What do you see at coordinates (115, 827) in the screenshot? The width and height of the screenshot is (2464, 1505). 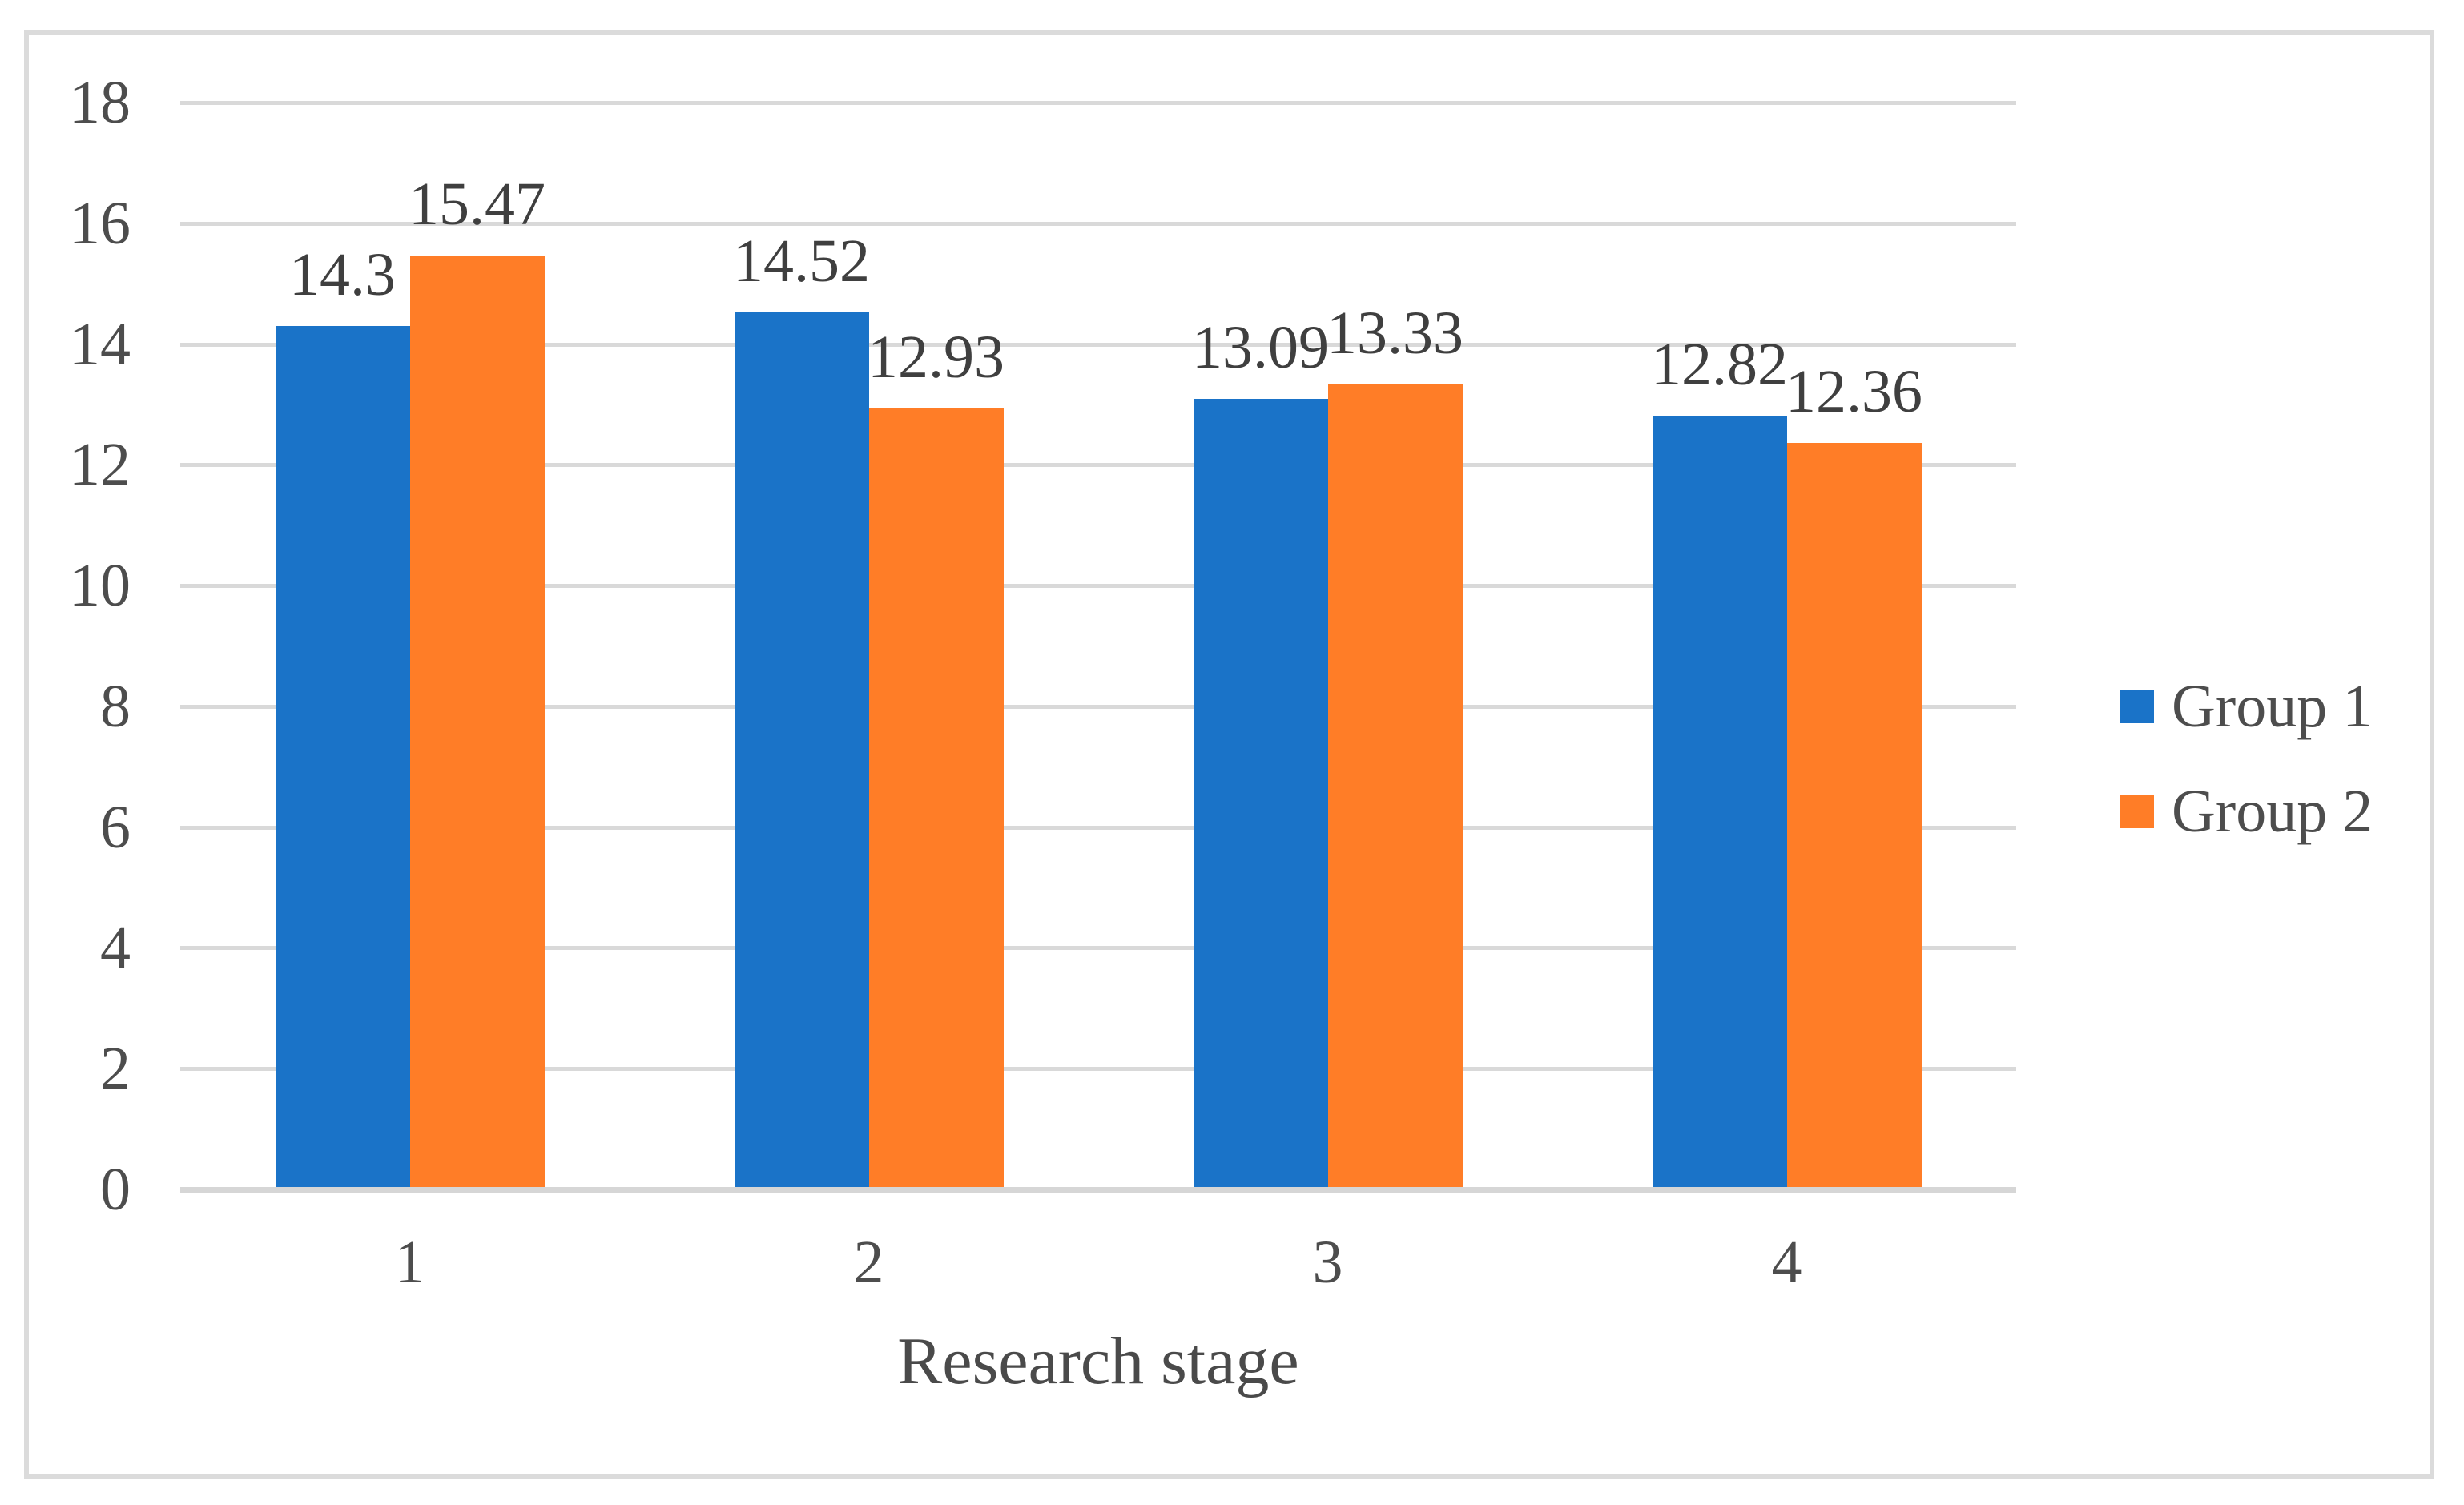 I see `y-tick-label: 6` at bounding box center [115, 827].